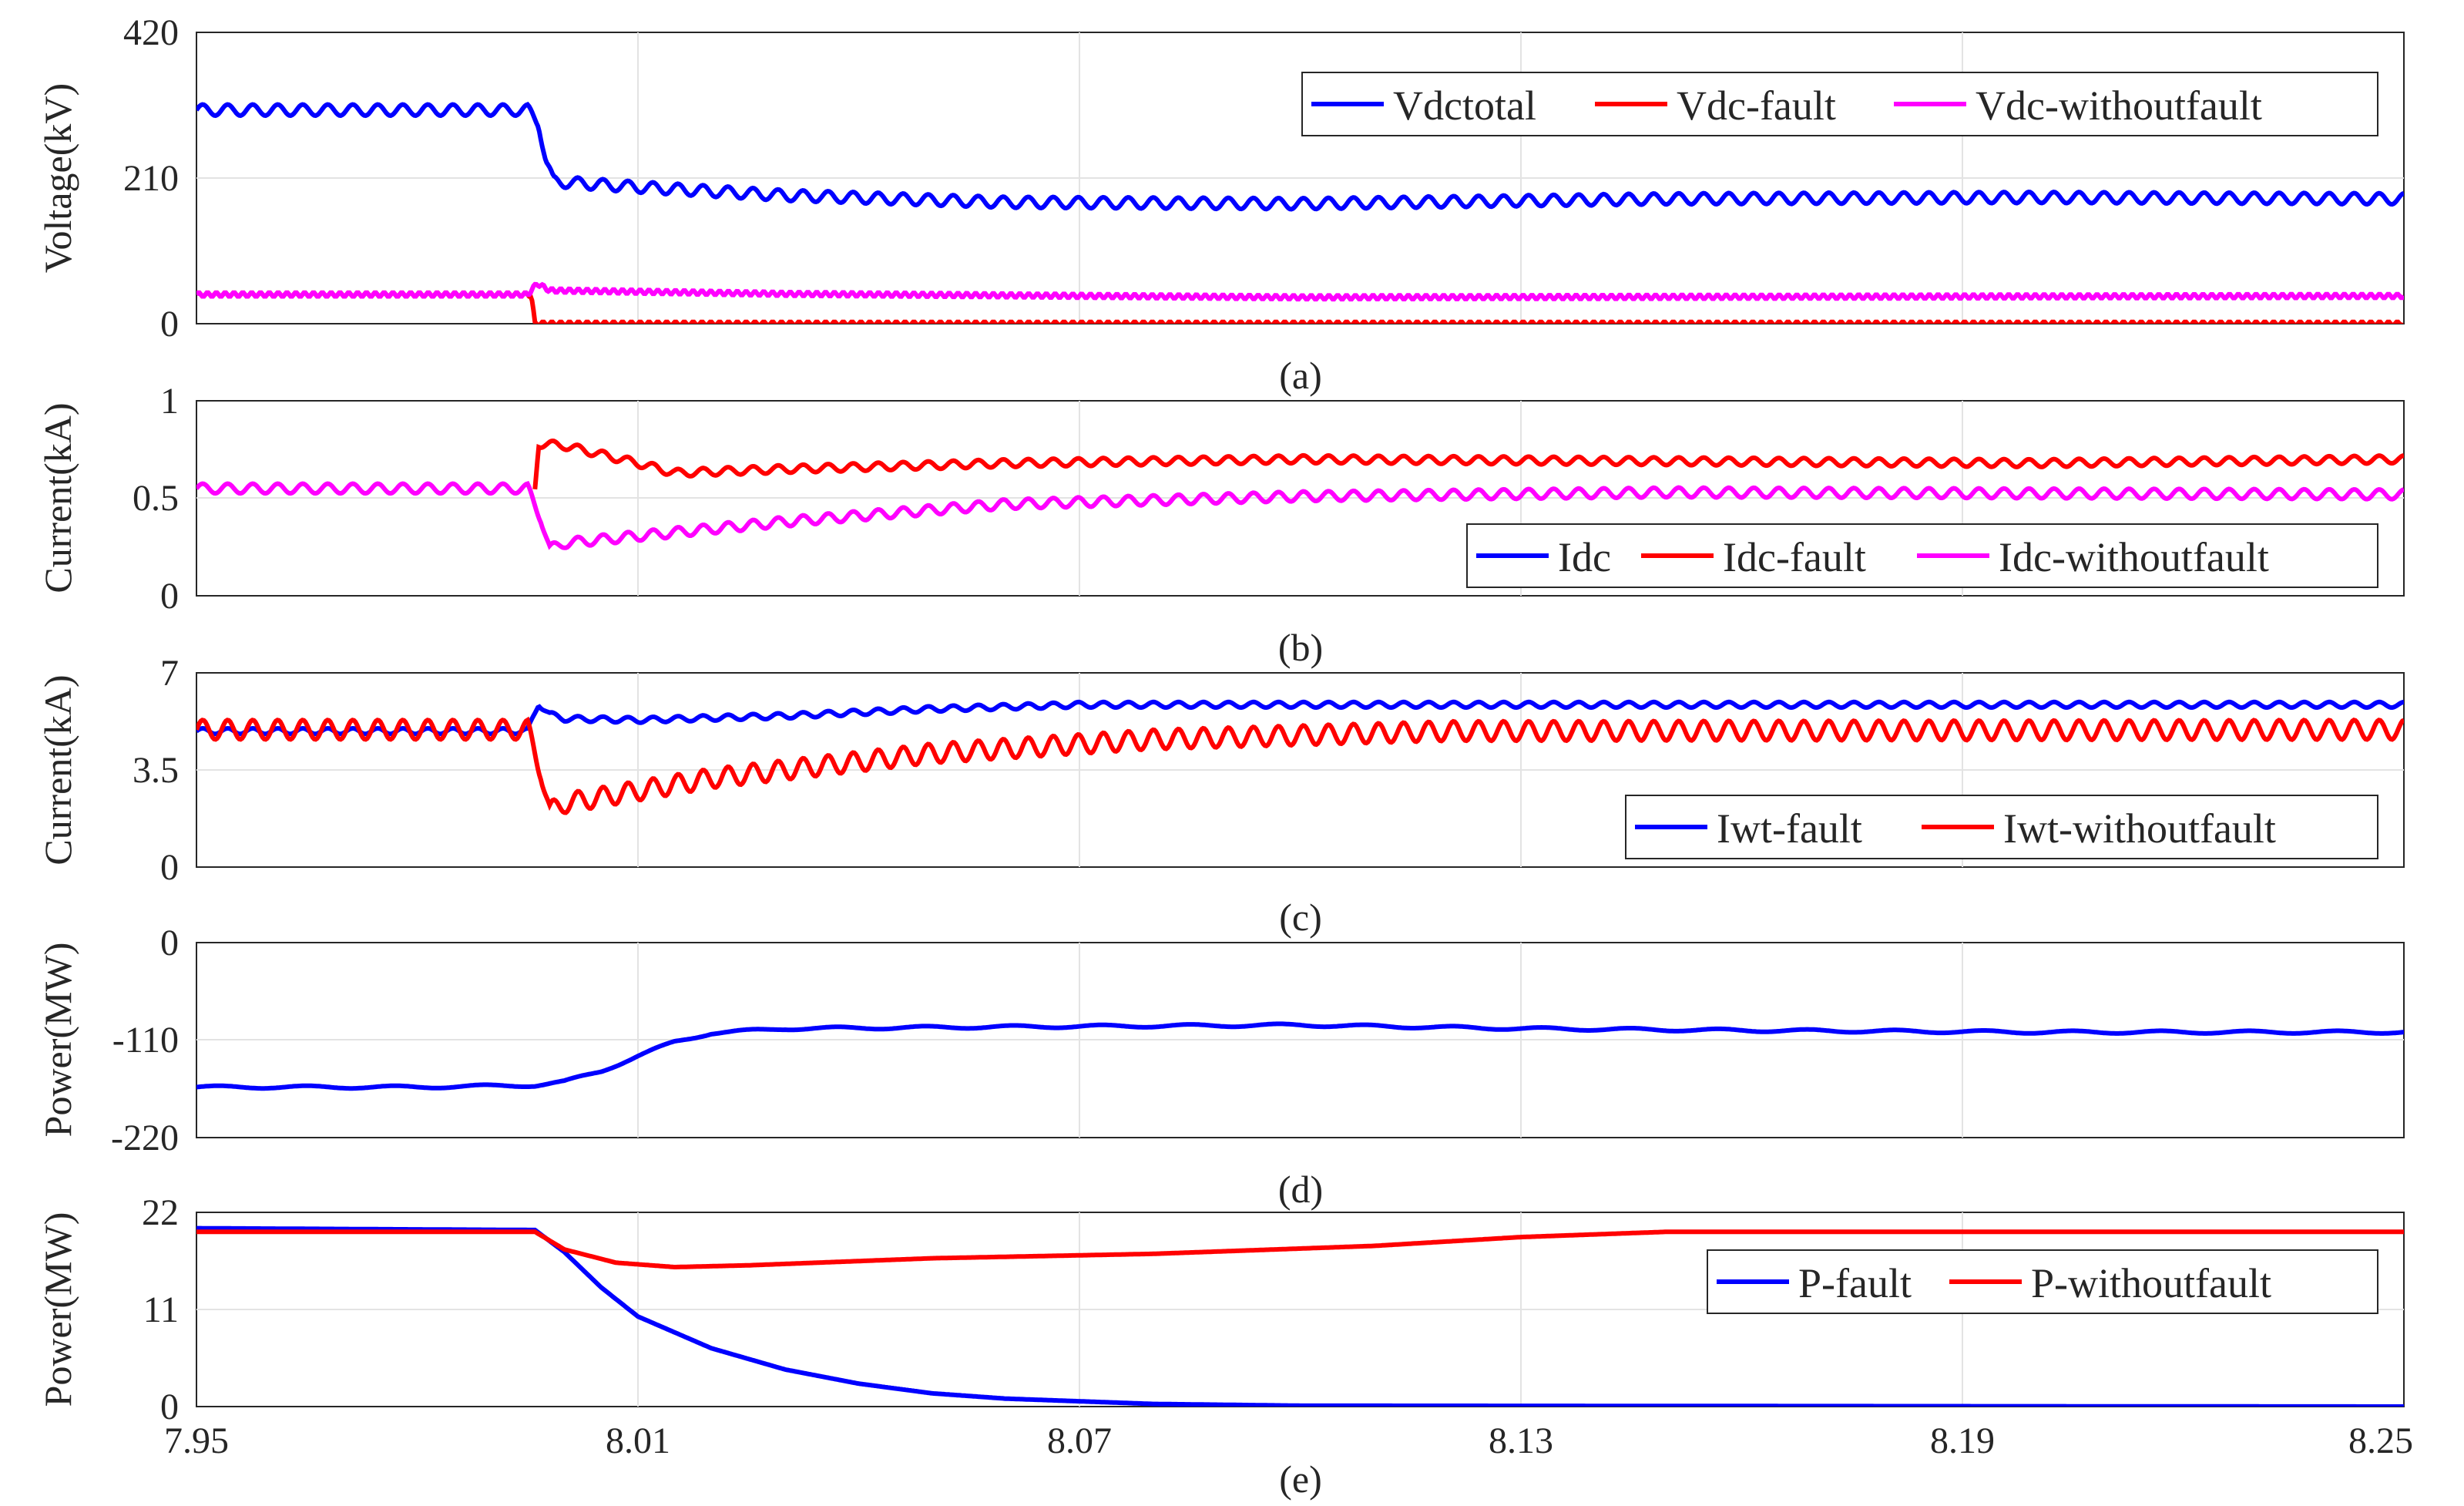 Image resolution: width=2464 pixels, height=1506 pixels. What do you see at coordinates (1301, 375) in the screenshot?
I see `panel-caption: (a)` at bounding box center [1301, 375].